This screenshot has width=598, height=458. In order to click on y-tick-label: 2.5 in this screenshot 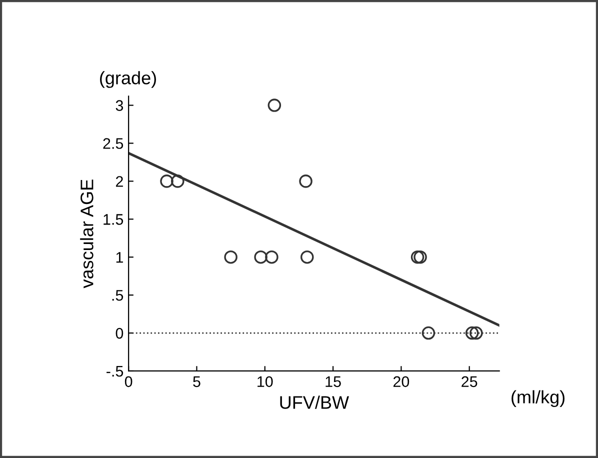, I will do `click(113, 143)`.